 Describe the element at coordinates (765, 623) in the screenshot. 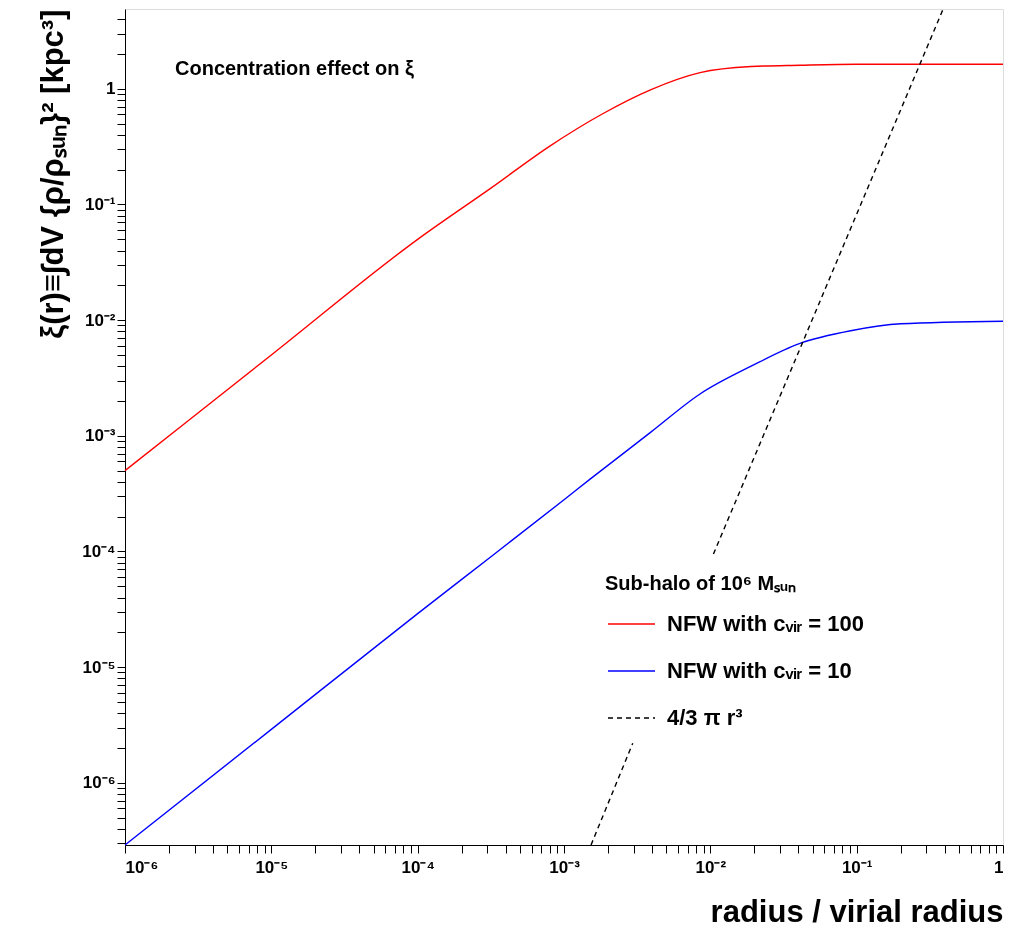

I see `legend-label: NFW with cᵥᵢᵣ = 100` at that location.